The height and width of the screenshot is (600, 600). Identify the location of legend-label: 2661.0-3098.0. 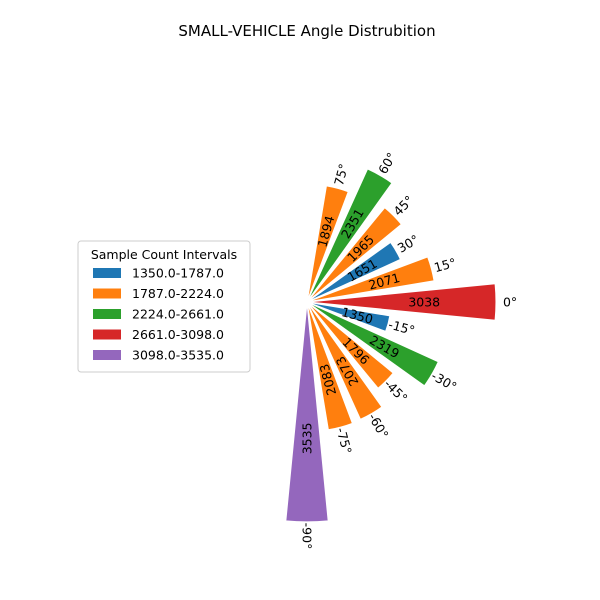
(178, 334).